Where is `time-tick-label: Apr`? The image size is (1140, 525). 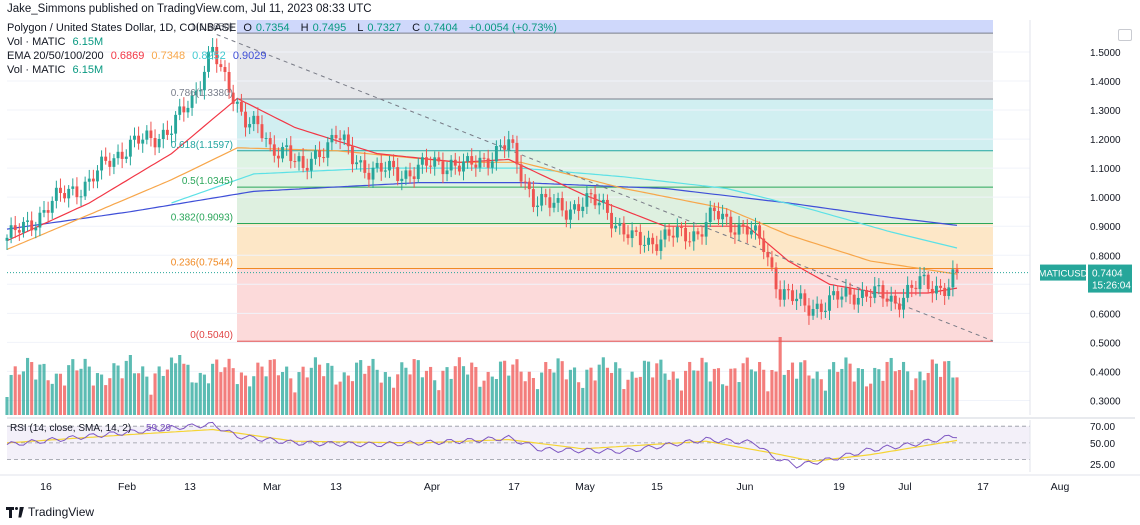 time-tick-label: Apr is located at coordinates (432, 487).